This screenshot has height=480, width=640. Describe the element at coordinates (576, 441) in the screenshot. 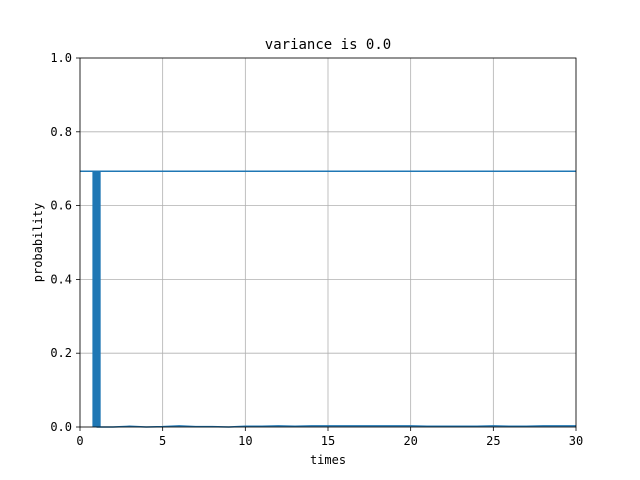

I see `x-tick-label: 30` at that location.